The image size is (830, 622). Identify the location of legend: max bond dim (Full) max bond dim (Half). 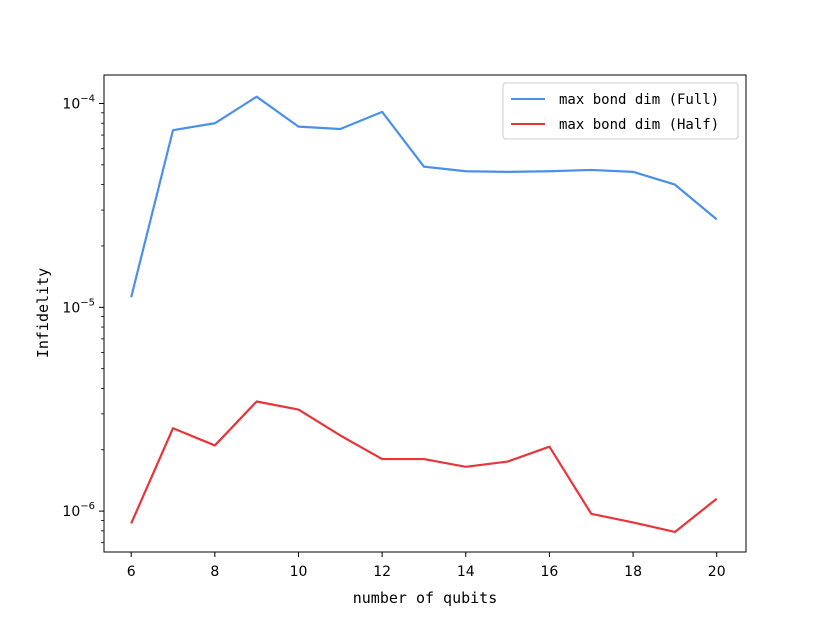
(620, 111).